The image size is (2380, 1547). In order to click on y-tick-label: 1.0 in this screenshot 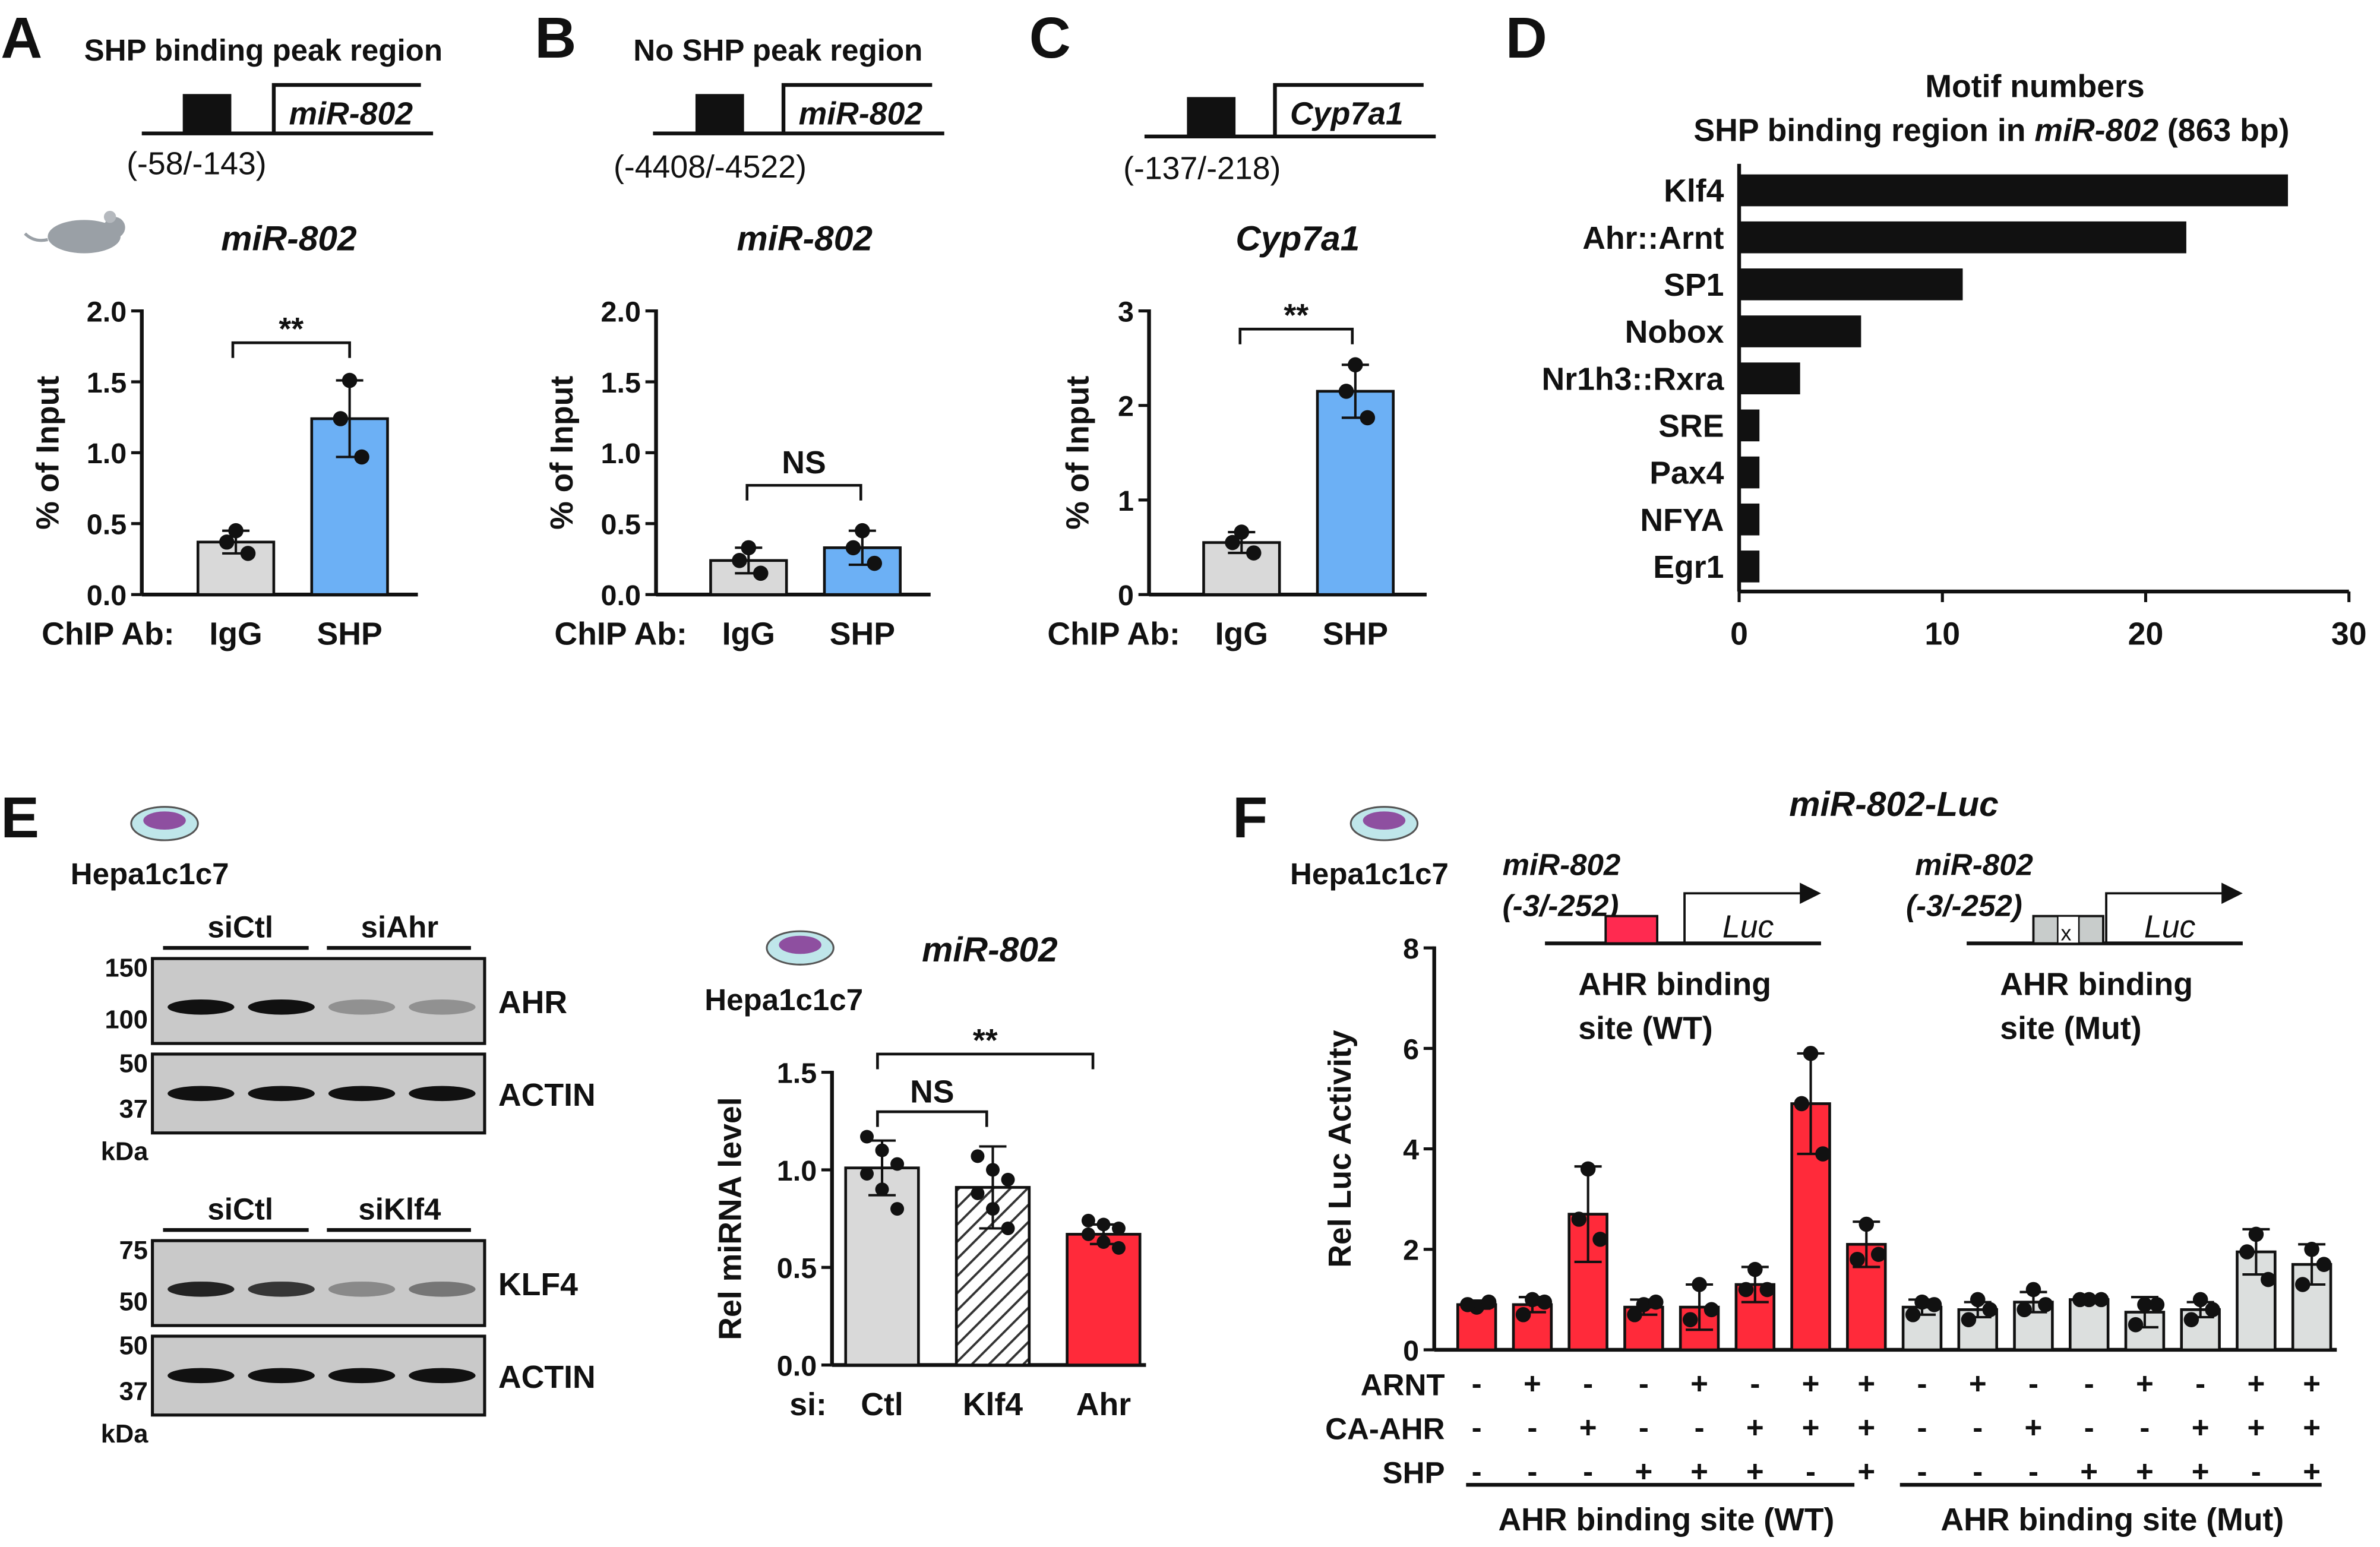, I will do `click(797, 1171)`.